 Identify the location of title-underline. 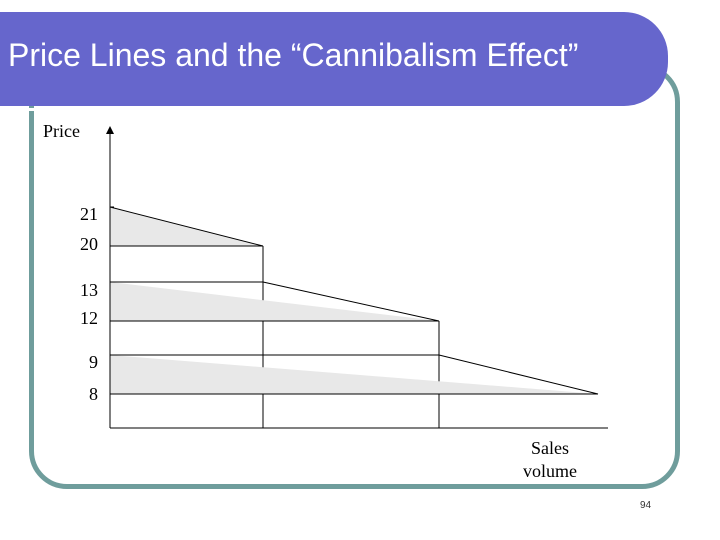
(320, 109).